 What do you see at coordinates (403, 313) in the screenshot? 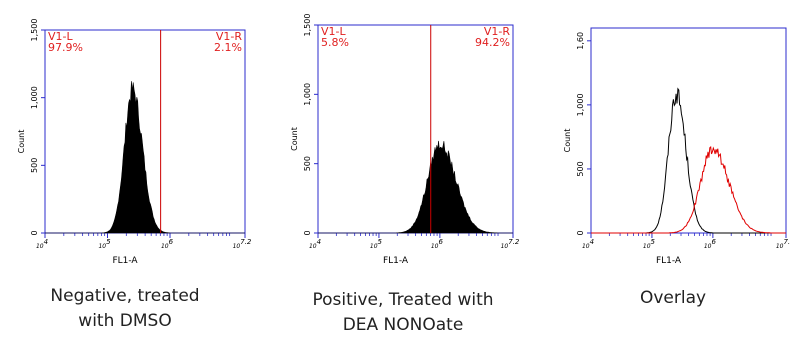
I see `caption-positive: Positive, Treated with DEA NONOate` at bounding box center [403, 313].